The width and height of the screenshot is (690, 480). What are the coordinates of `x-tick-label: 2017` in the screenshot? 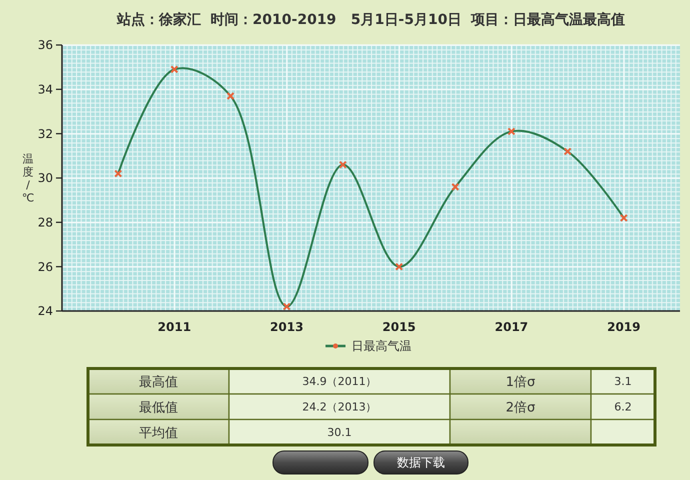 It's located at (511, 327).